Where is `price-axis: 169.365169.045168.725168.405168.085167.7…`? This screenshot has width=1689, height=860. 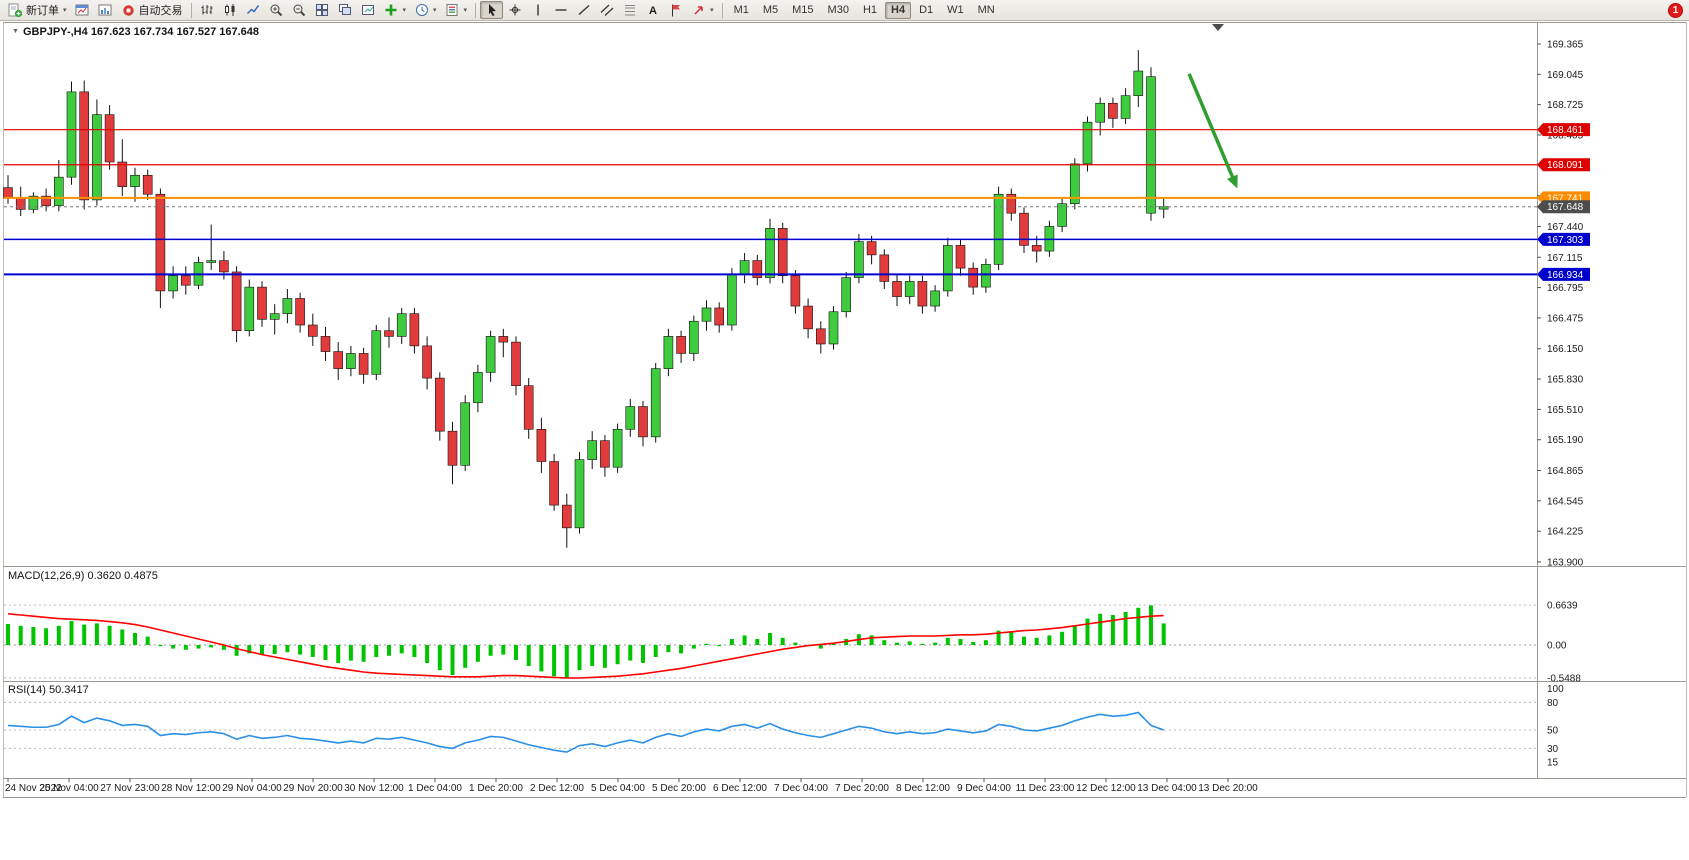 price-axis: 169.365169.045168.725168.405168.085167.7… is located at coordinates (1560, 304).